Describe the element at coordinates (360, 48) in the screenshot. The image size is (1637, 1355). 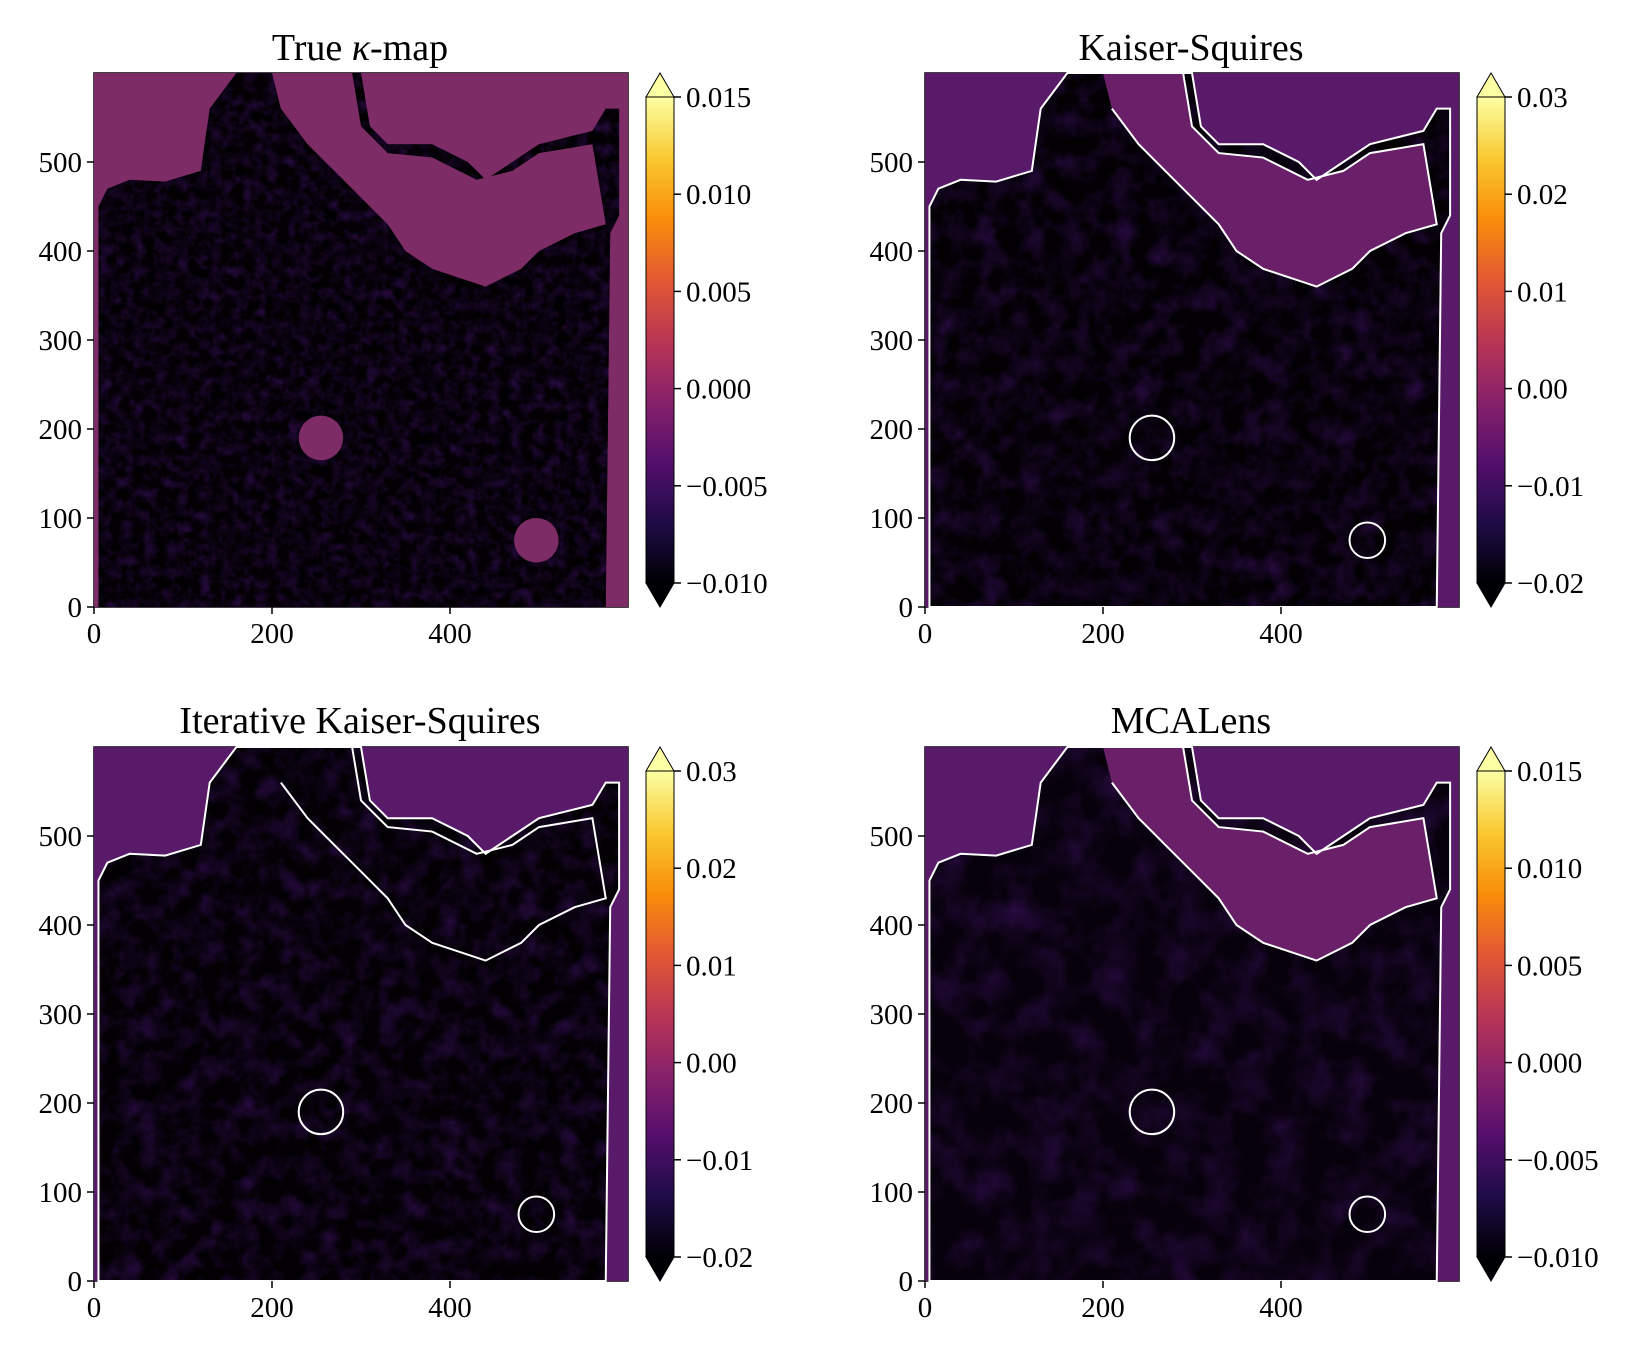
I see `panel-title: True κ-map` at that location.